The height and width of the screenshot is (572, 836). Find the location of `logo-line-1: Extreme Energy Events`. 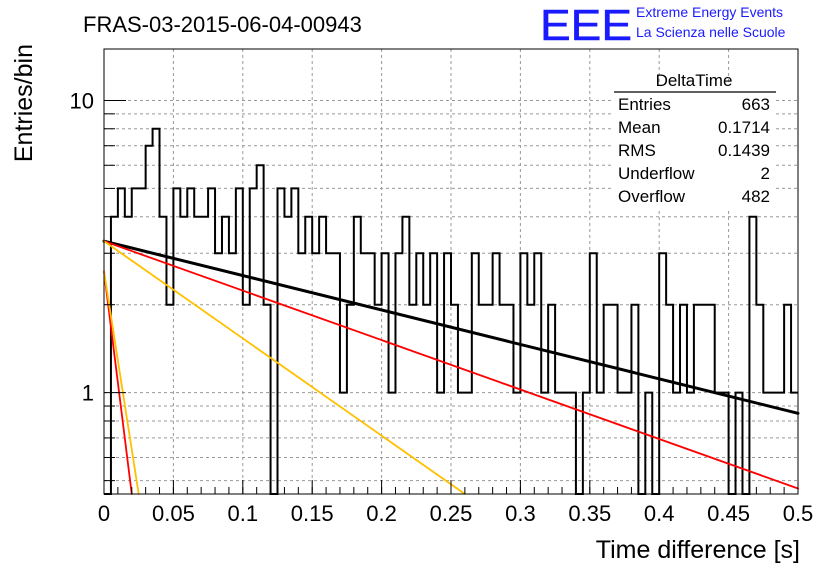

logo-line-1: Extreme Energy Events is located at coordinates (709, 12).